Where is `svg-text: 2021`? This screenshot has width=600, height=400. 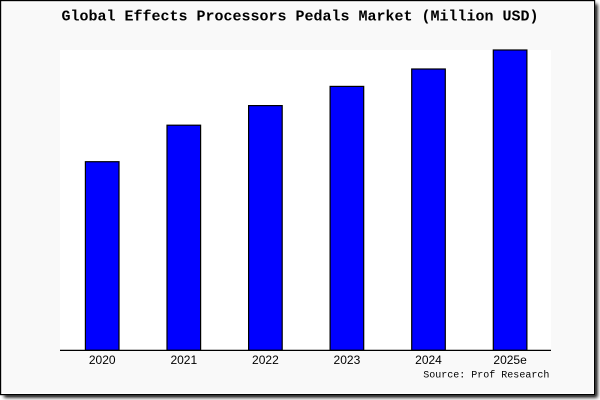
svg-text: 2021 is located at coordinates (183, 360).